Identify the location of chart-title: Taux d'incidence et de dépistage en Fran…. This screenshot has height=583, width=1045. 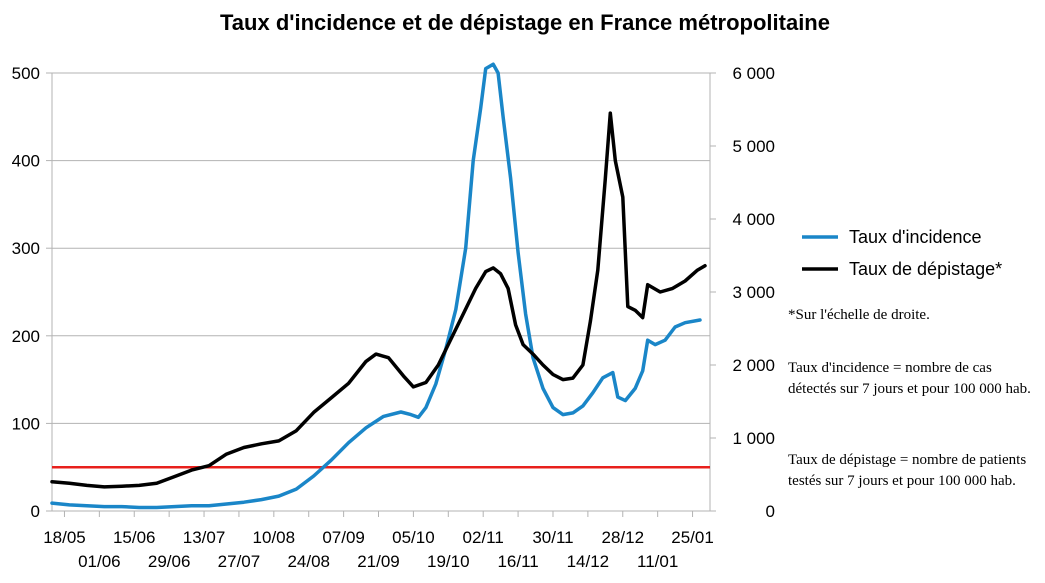
(525, 22).